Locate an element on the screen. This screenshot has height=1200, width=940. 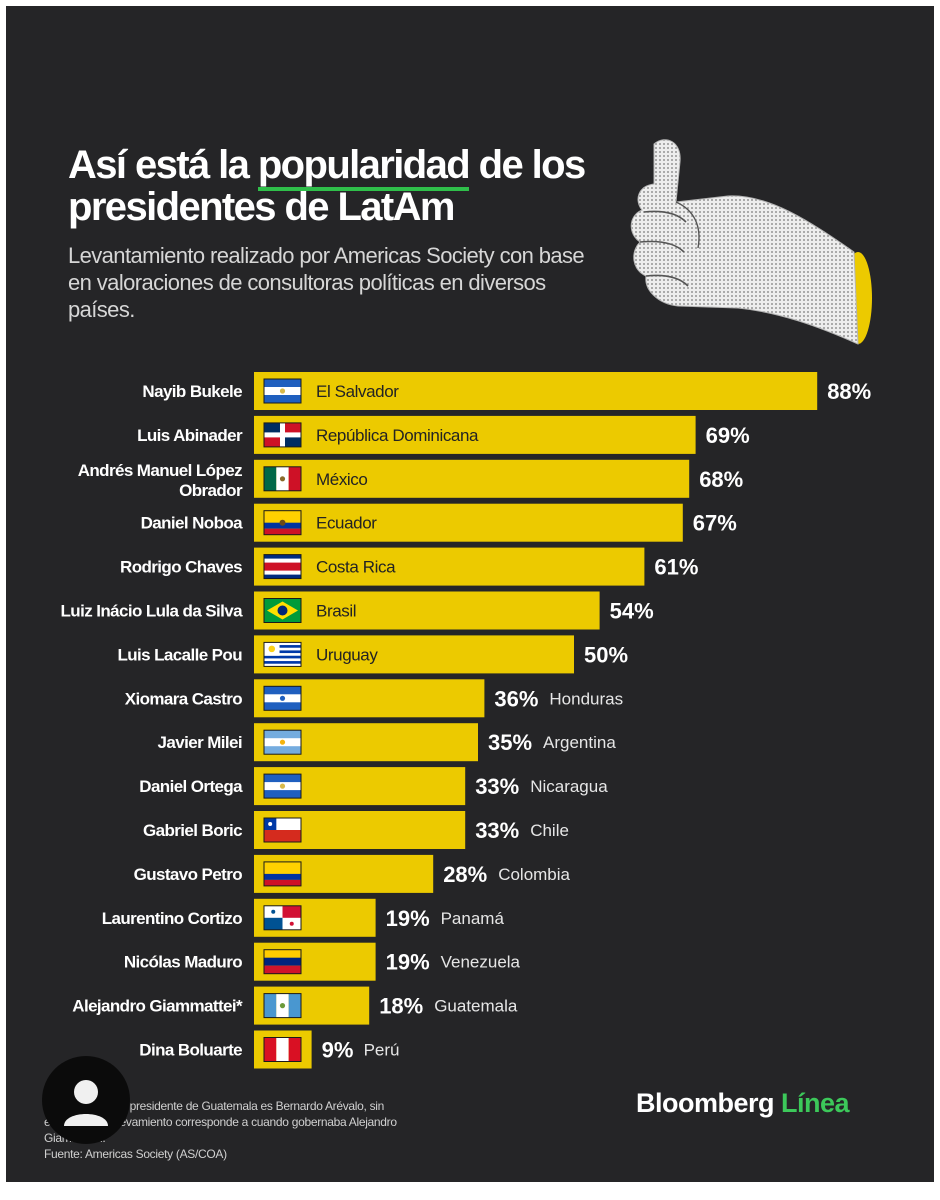
president-name: Andrés Manuel López is located at coordinates (160, 470).